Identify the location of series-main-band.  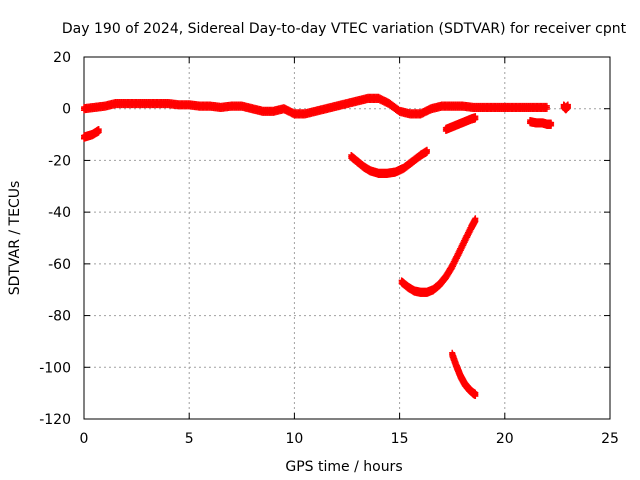
(315, 106).